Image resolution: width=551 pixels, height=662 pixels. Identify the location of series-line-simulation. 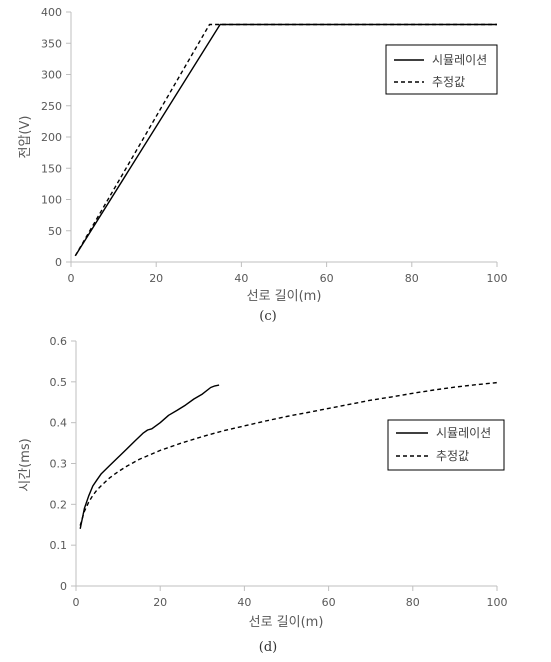
(149, 456).